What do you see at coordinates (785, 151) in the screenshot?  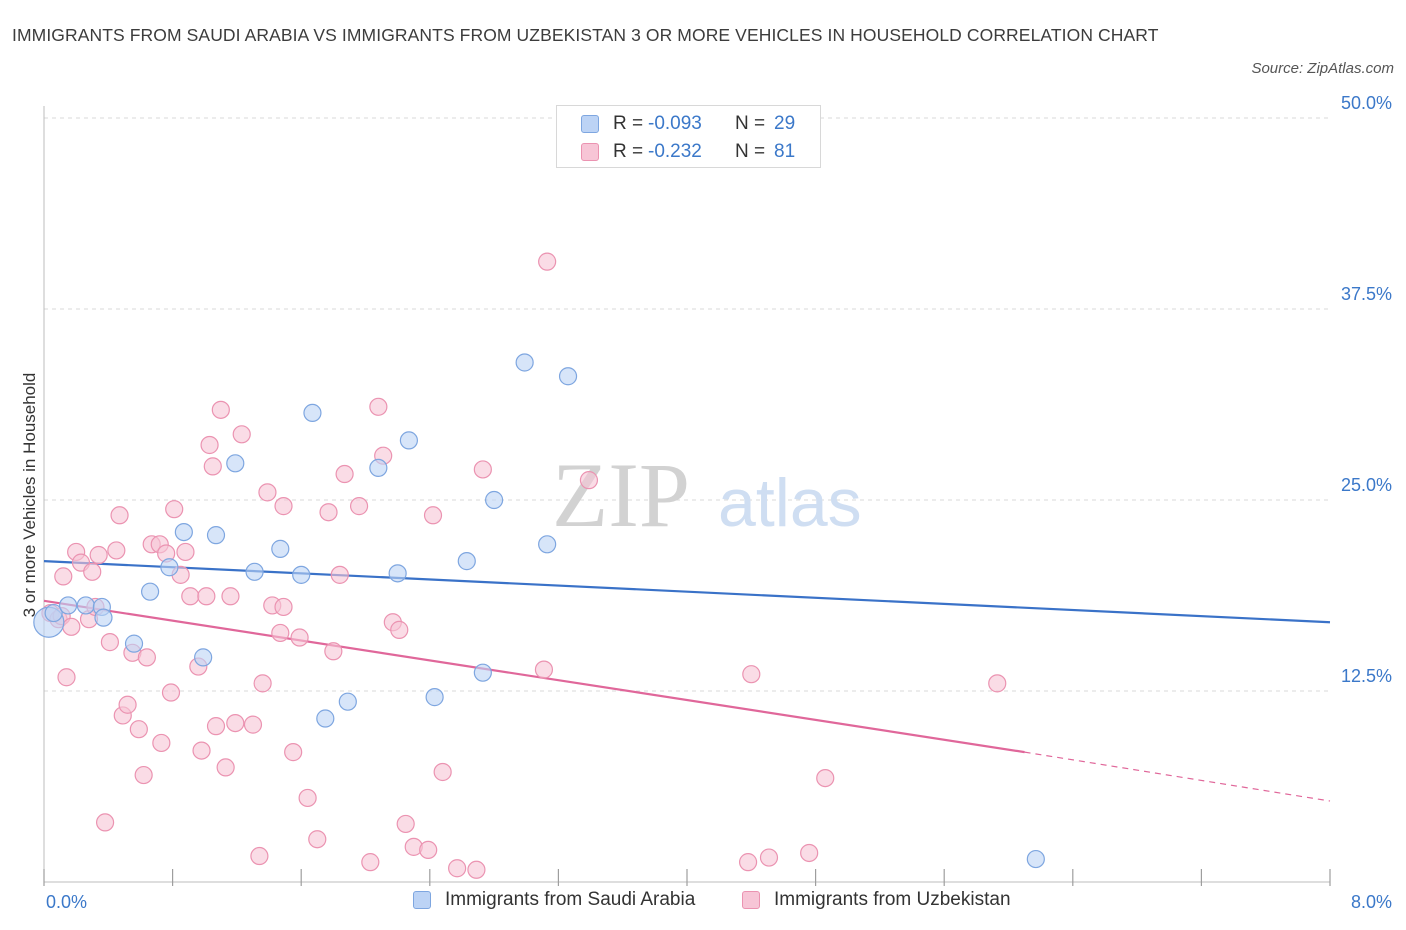 I see `legend-n-value: 81` at bounding box center [785, 151].